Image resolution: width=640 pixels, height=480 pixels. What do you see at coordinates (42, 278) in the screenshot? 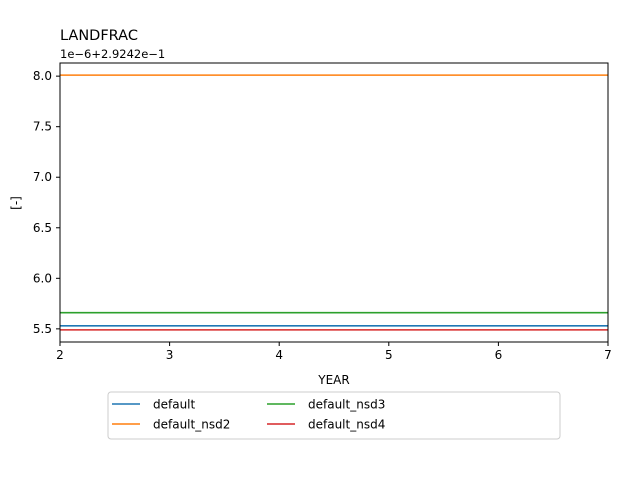
I see `y-tick-label: 6.0` at bounding box center [42, 278].